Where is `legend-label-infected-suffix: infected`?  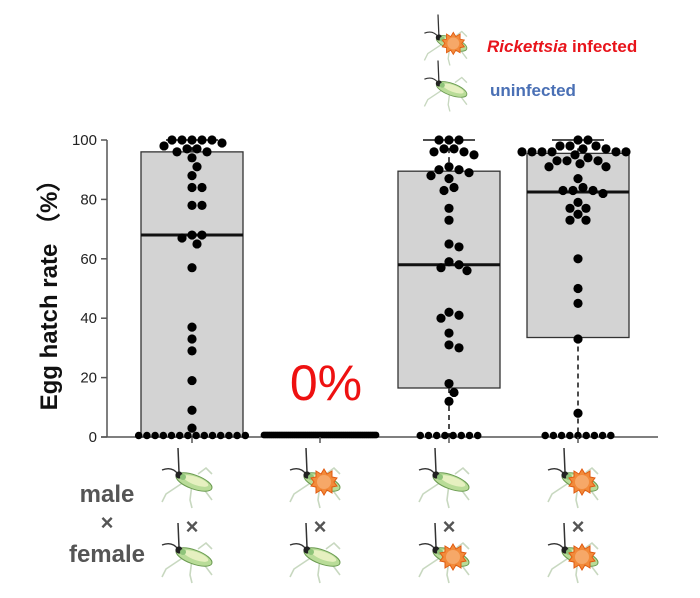 legend-label-infected-suffix: infected is located at coordinates (602, 46).